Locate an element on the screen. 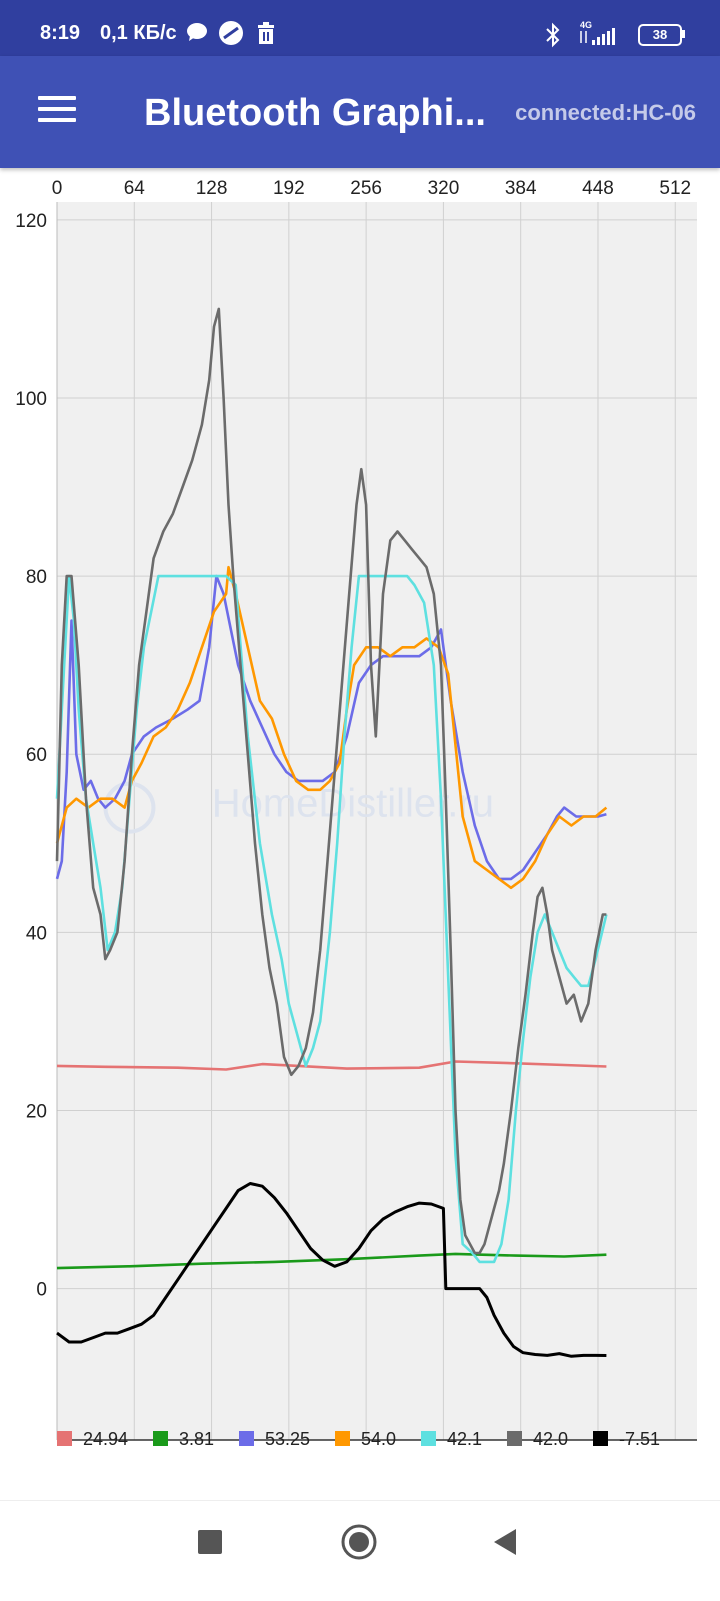 This screenshot has width=720, height=1601. x-tick-label: 256 is located at coordinates (366, 188).